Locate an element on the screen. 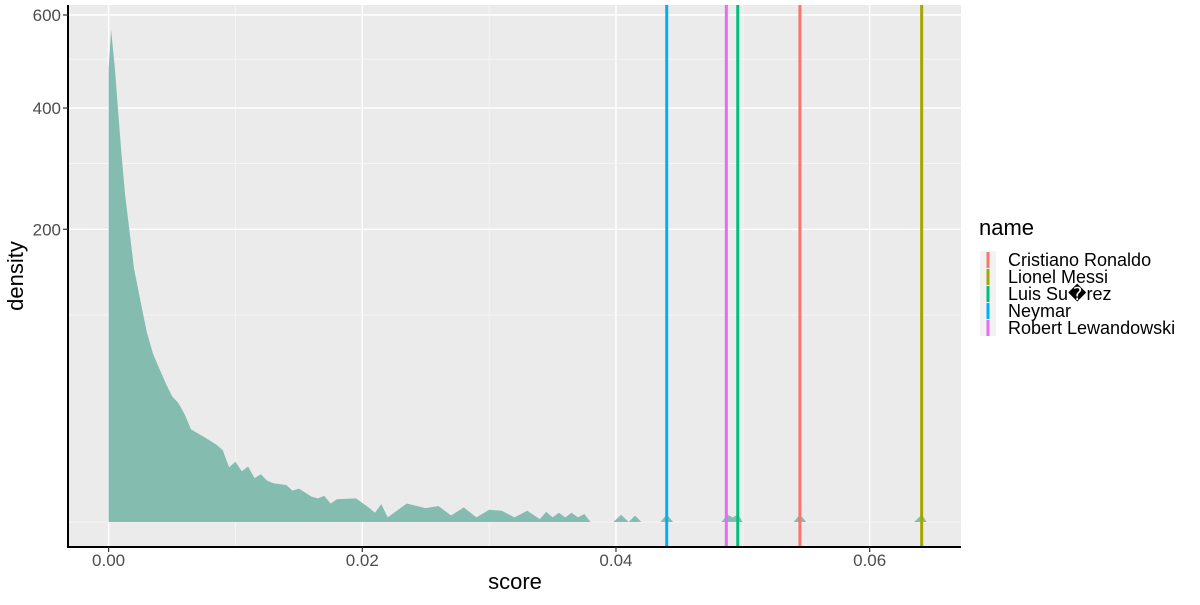 This screenshot has width=1200, height=605. legend-title: name is located at coordinates (1006, 227).